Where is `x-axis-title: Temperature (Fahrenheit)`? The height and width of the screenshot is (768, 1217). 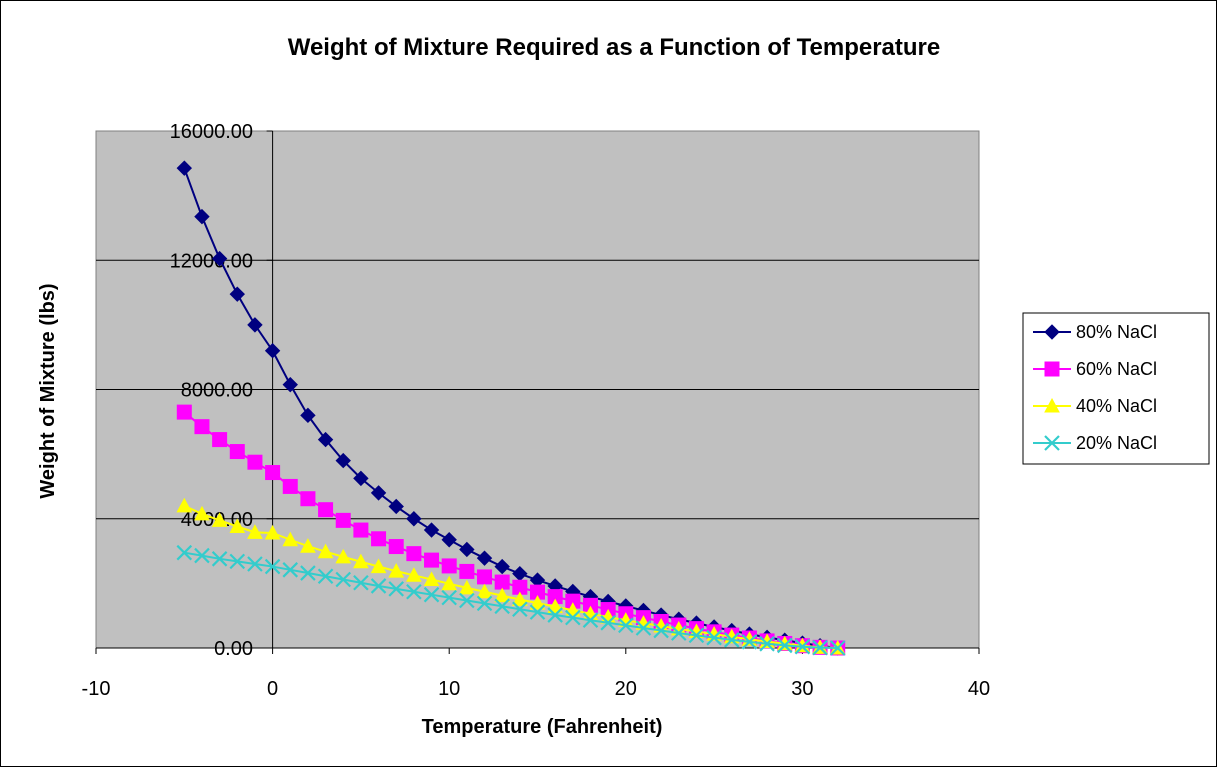 x-axis-title: Temperature (Fahrenheit) is located at coordinates (542, 727).